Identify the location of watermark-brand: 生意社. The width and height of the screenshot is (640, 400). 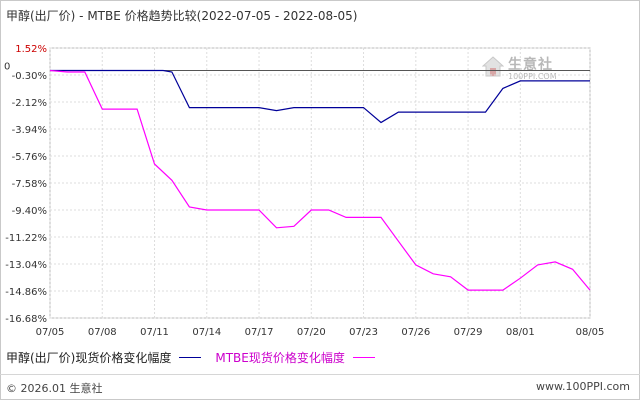
(530, 65).